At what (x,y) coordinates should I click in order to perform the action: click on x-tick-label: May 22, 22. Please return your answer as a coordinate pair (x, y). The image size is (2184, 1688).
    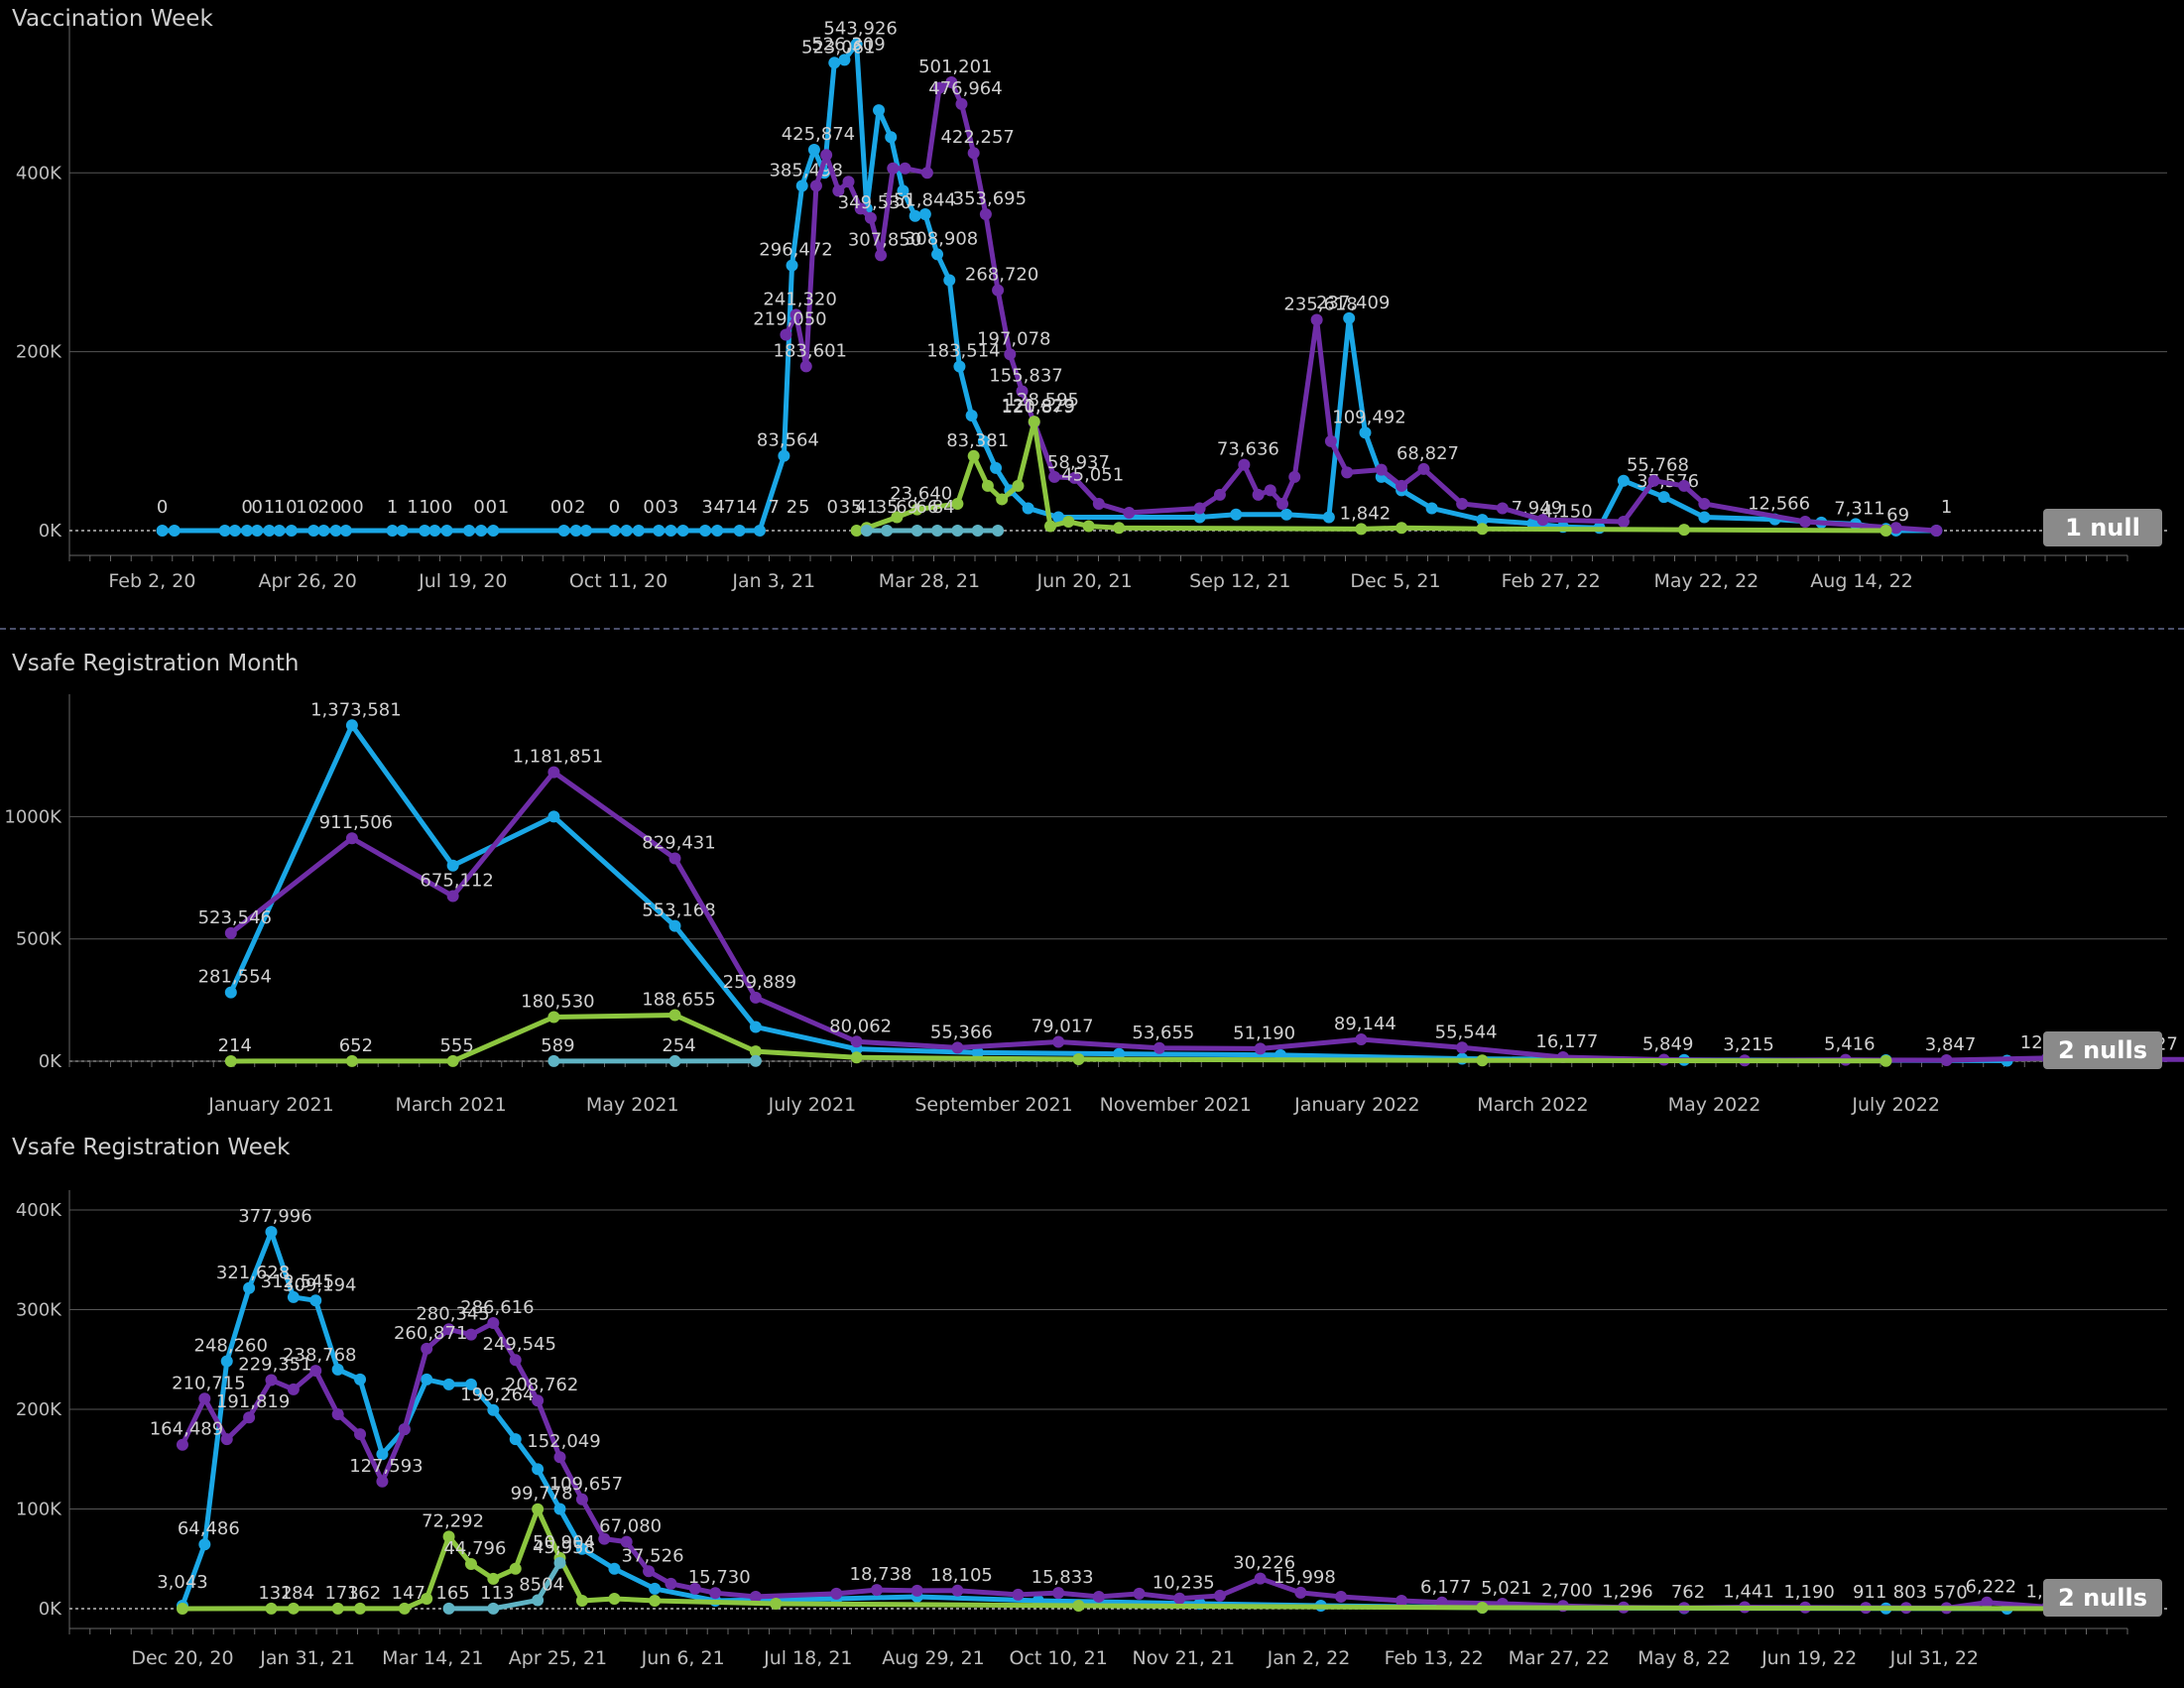
    Looking at the image, I should click on (1706, 581).